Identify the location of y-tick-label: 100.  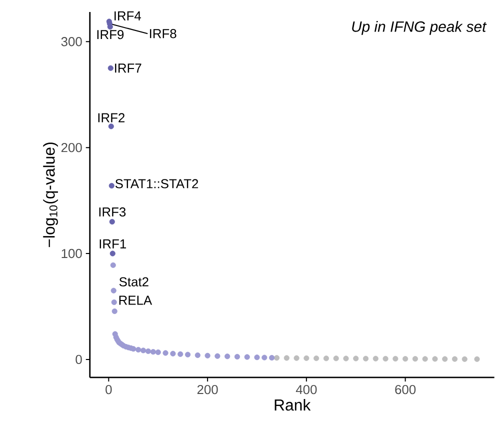
(72, 253).